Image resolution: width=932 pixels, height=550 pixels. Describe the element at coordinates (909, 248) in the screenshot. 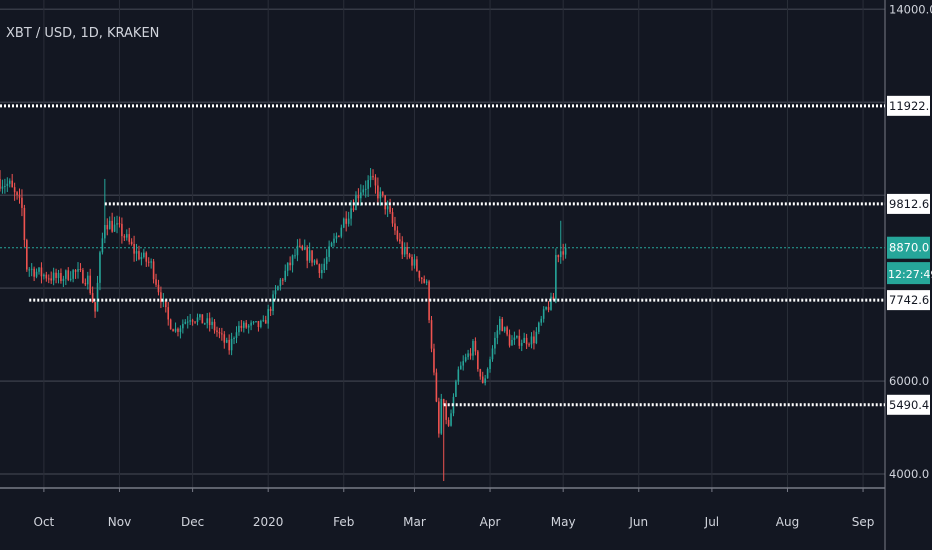

I see `current-price-label: 8870.0` at that location.